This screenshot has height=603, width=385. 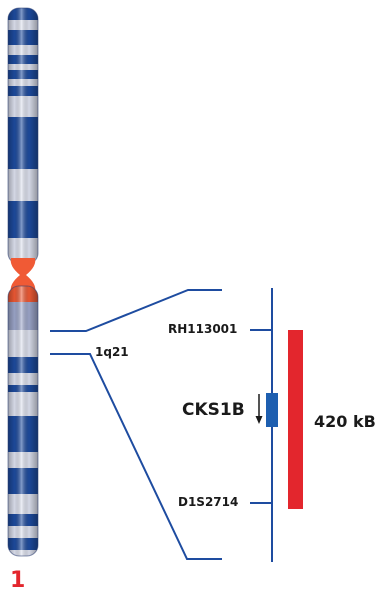 What do you see at coordinates (18, 580) in the screenshot?
I see `chromosome-number: 1` at bounding box center [18, 580].